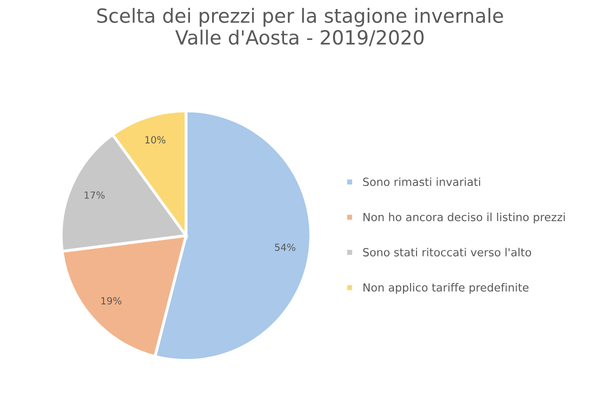 This screenshot has height=396, width=600. What do you see at coordinates (111, 300) in the screenshot?
I see `data-label: 19%` at bounding box center [111, 300].